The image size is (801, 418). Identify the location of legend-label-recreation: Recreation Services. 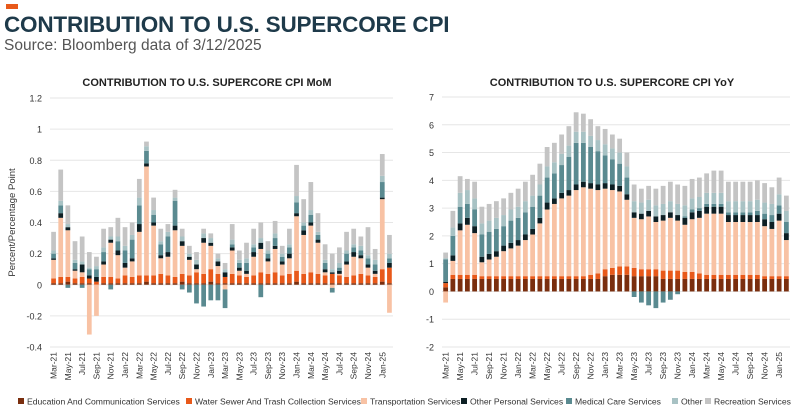
(752, 402).